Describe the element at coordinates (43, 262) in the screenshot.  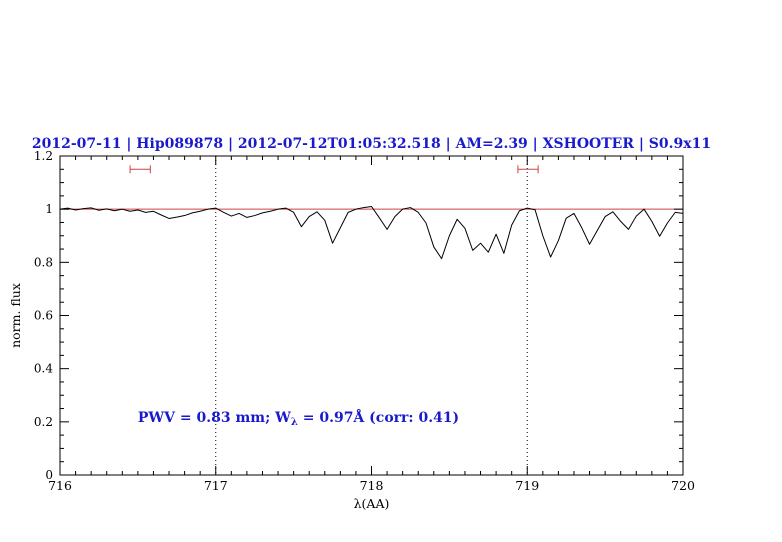
I see `y-tick-label: 0.8` at that location.